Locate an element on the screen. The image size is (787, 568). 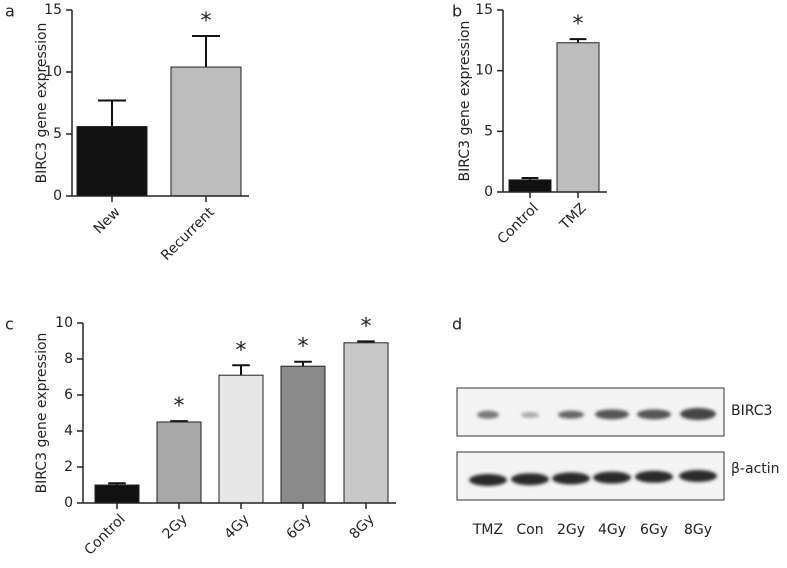
lane-label: 2Gy is located at coordinates (571, 530).